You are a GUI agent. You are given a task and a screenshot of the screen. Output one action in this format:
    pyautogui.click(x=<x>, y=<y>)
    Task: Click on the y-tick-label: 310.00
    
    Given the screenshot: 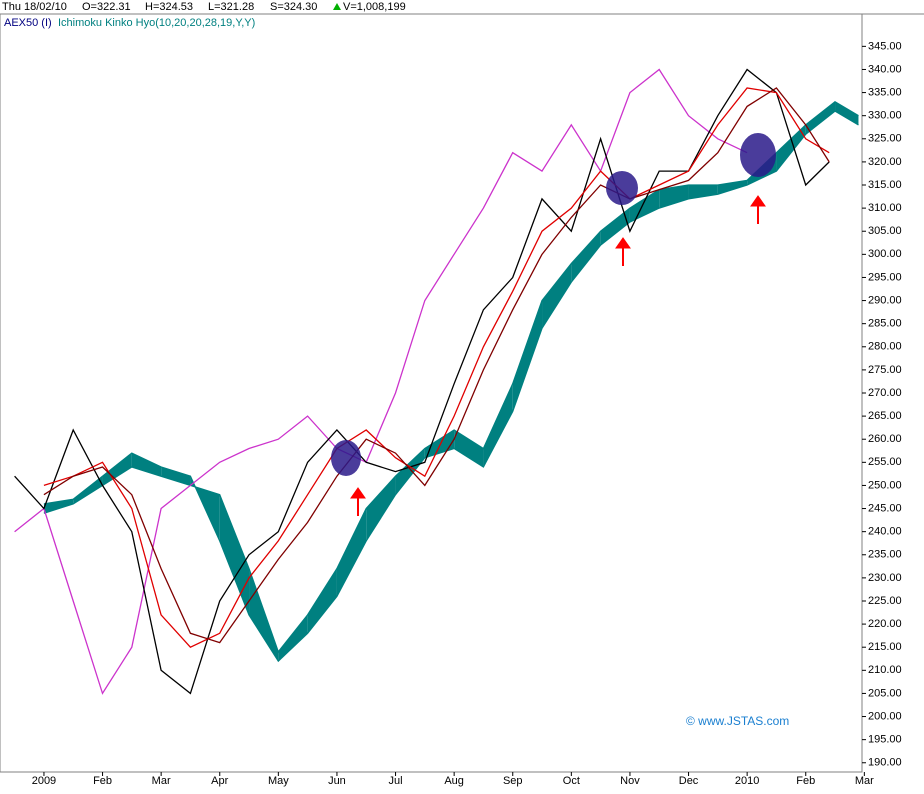 What is the action you would take?
    pyautogui.click(x=885, y=208)
    